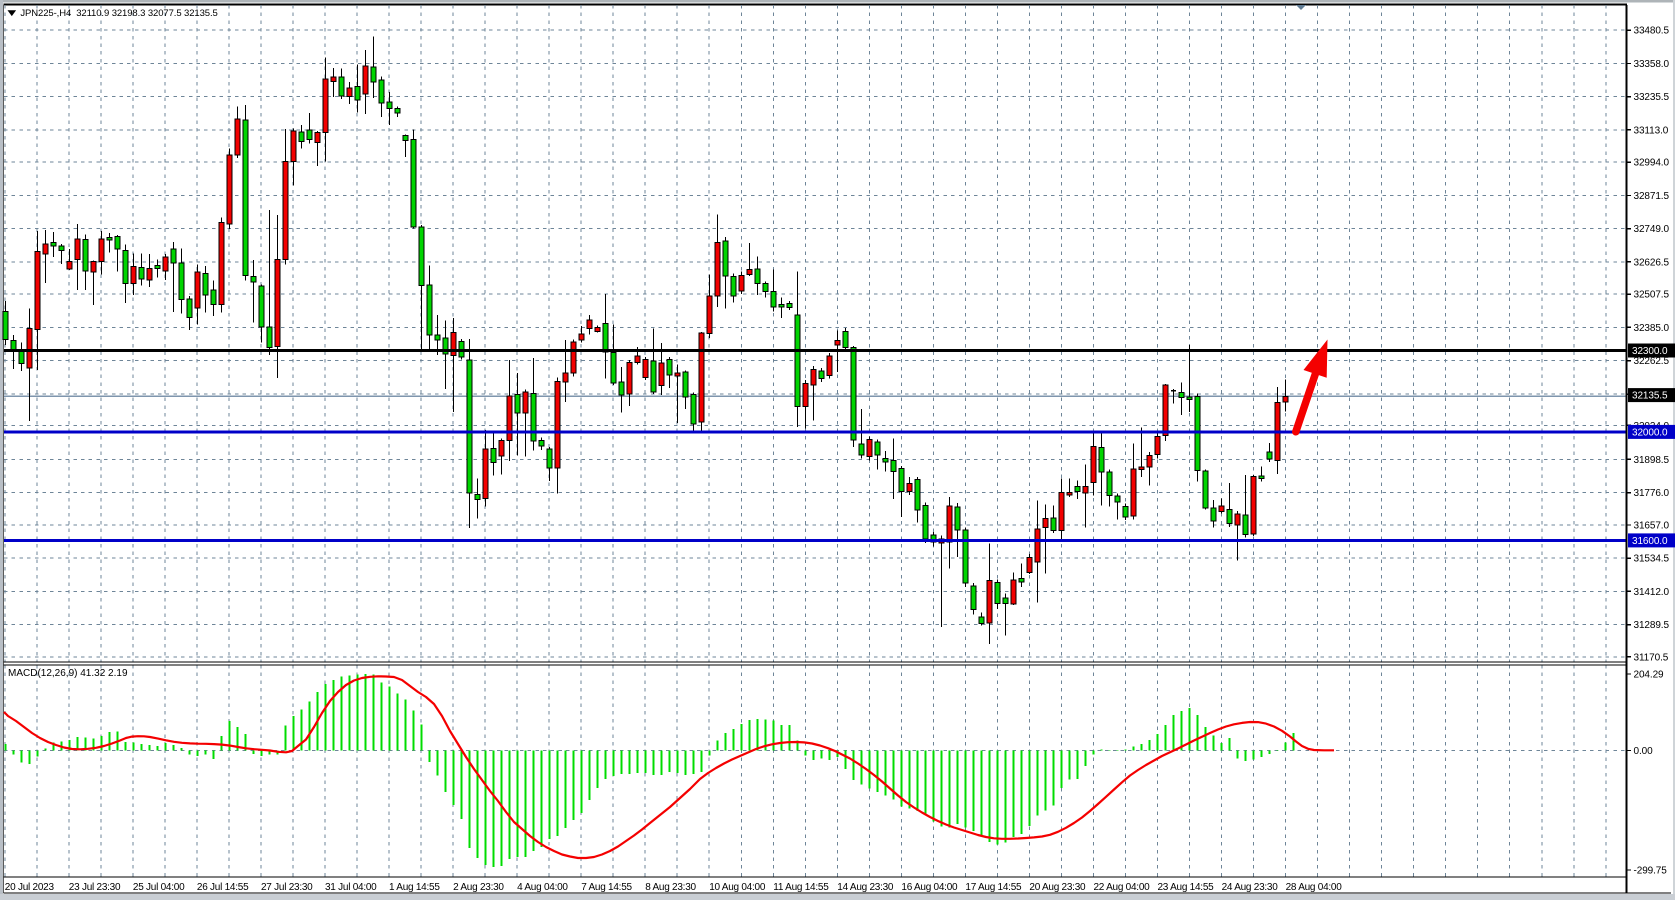 The height and width of the screenshot is (900, 1675). Describe the element at coordinates (1650, 541) in the screenshot. I see `svg-text: 31600.0` at that location.